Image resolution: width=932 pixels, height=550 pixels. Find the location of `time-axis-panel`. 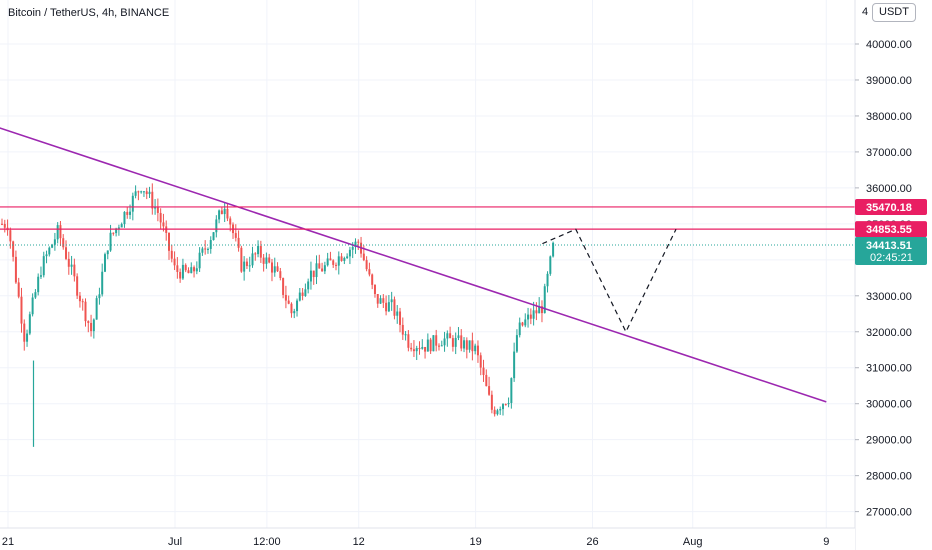

time-axis-panel is located at coordinates (427, 539).